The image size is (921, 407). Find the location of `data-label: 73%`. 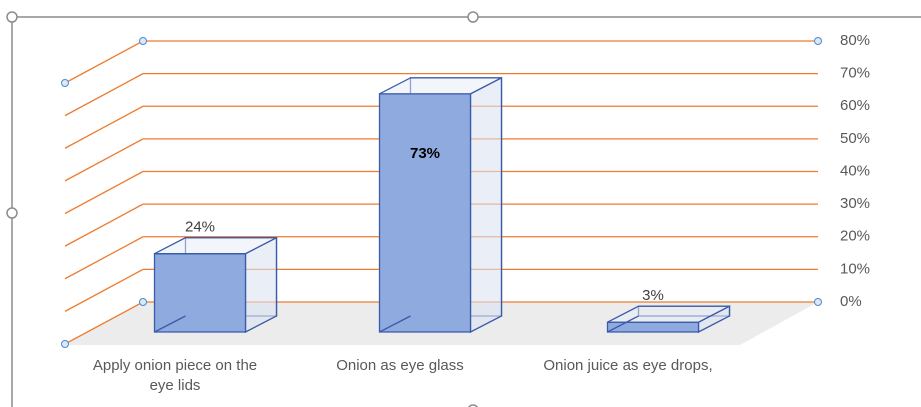

data-label: 73% is located at coordinates (425, 153).